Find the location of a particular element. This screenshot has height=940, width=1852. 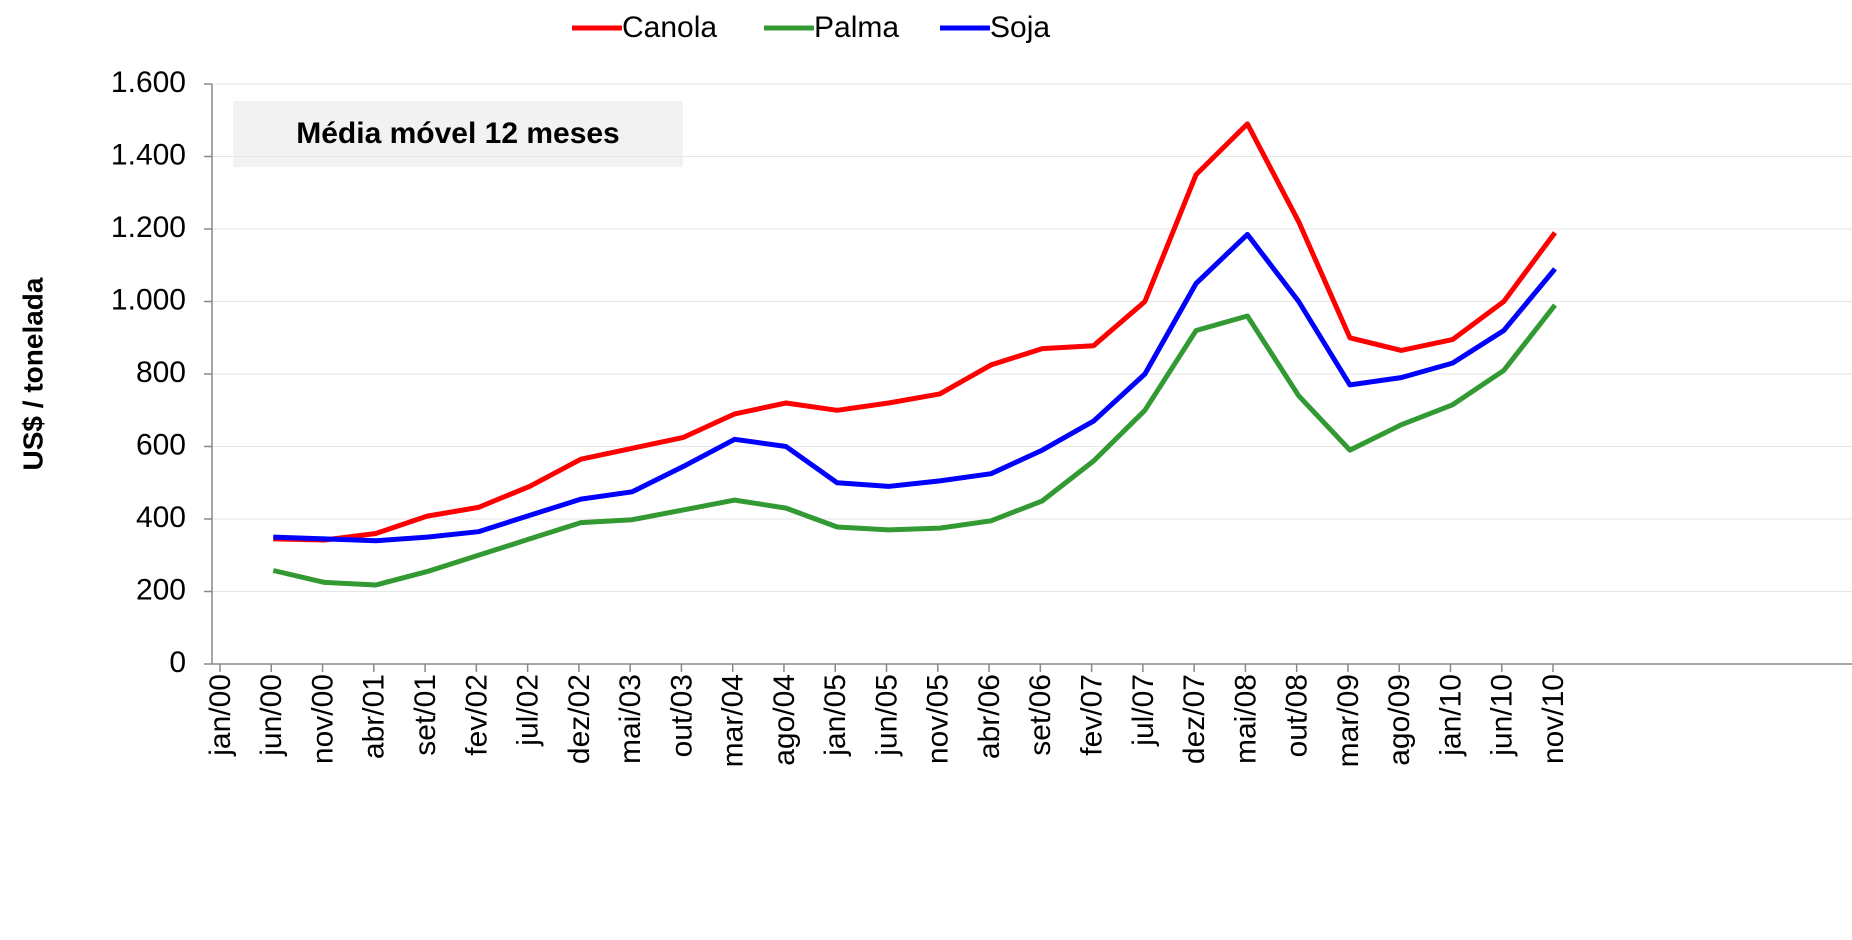

x-tick-label: nov/10 is located at coordinates (1553, 719).